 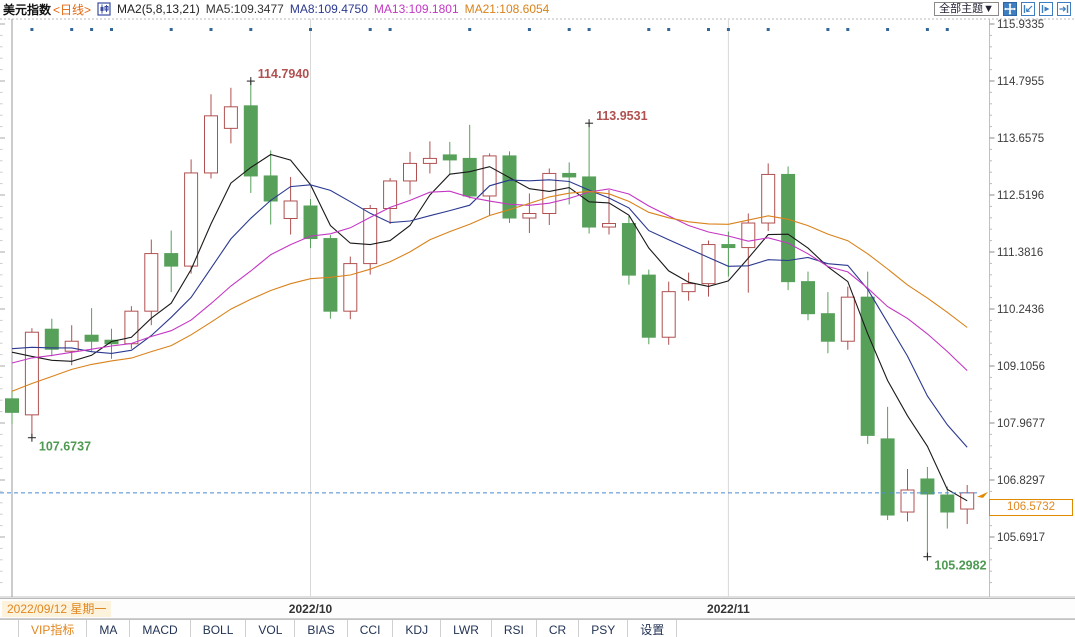 I want to click on svg-text: 115.9335, so click(x=1020, y=25).